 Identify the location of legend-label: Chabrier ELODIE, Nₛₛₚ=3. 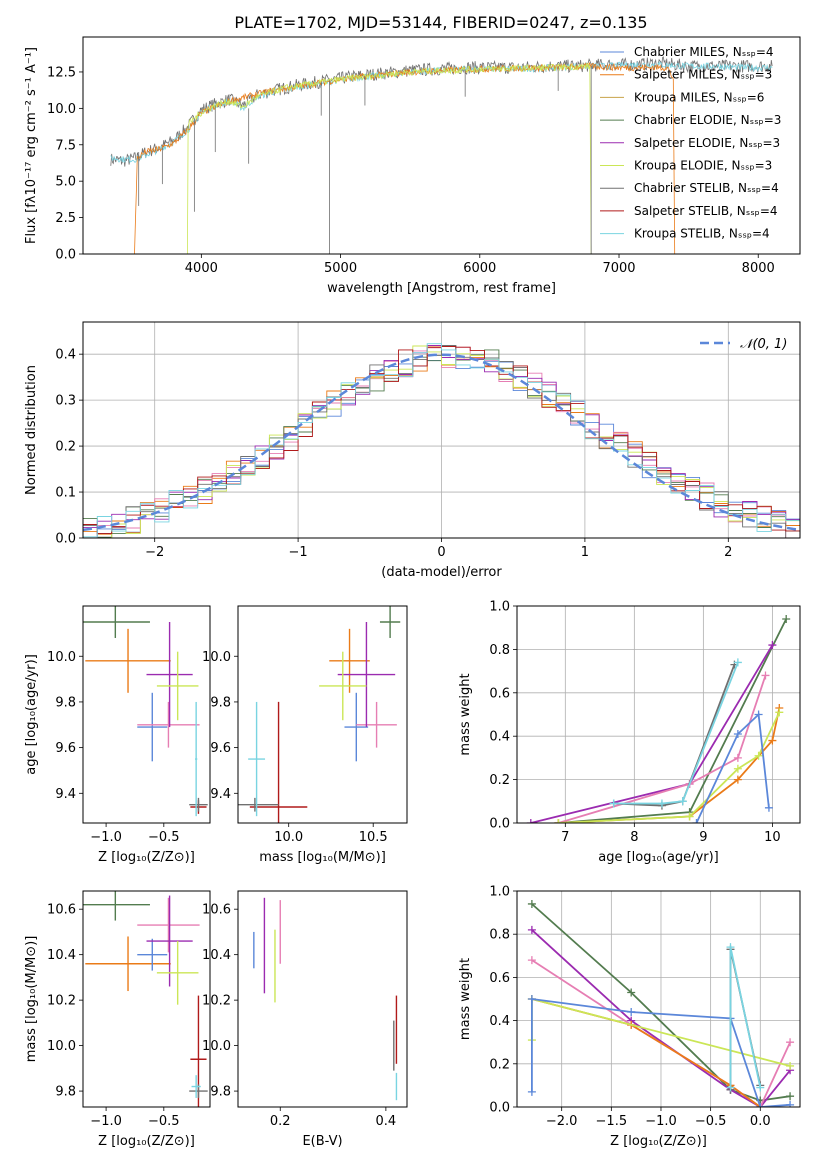
(707, 120).